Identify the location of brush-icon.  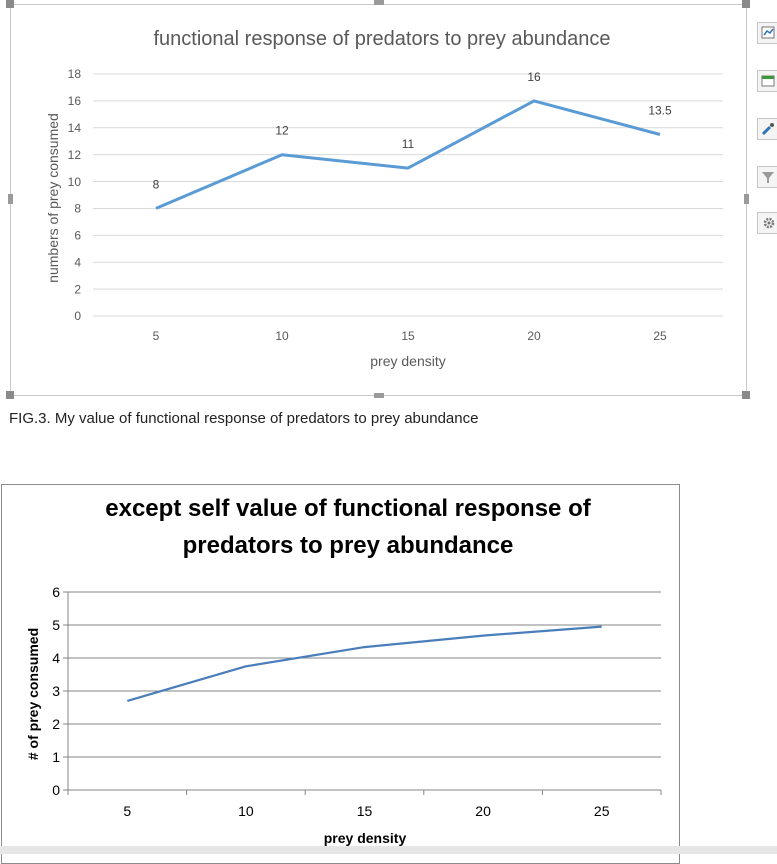
(767, 129).